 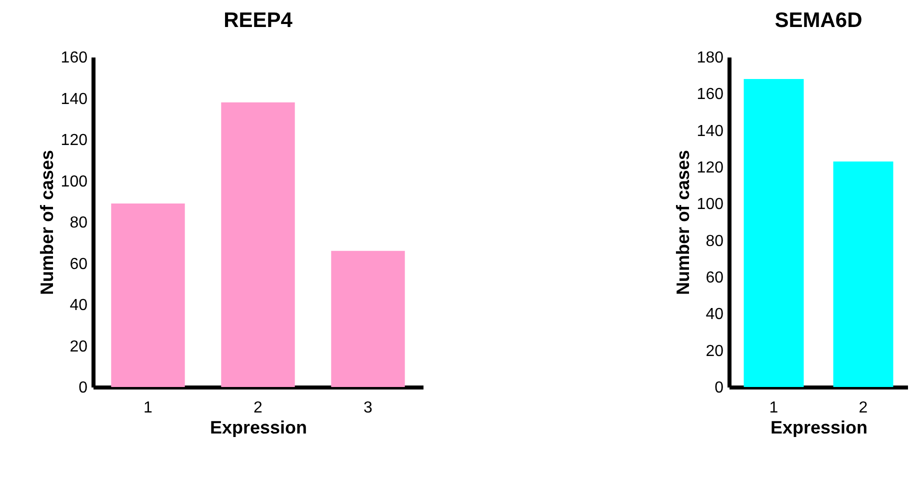 What do you see at coordinates (710, 58) in the screenshot?
I see `y-tick-label: 180` at bounding box center [710, 58].